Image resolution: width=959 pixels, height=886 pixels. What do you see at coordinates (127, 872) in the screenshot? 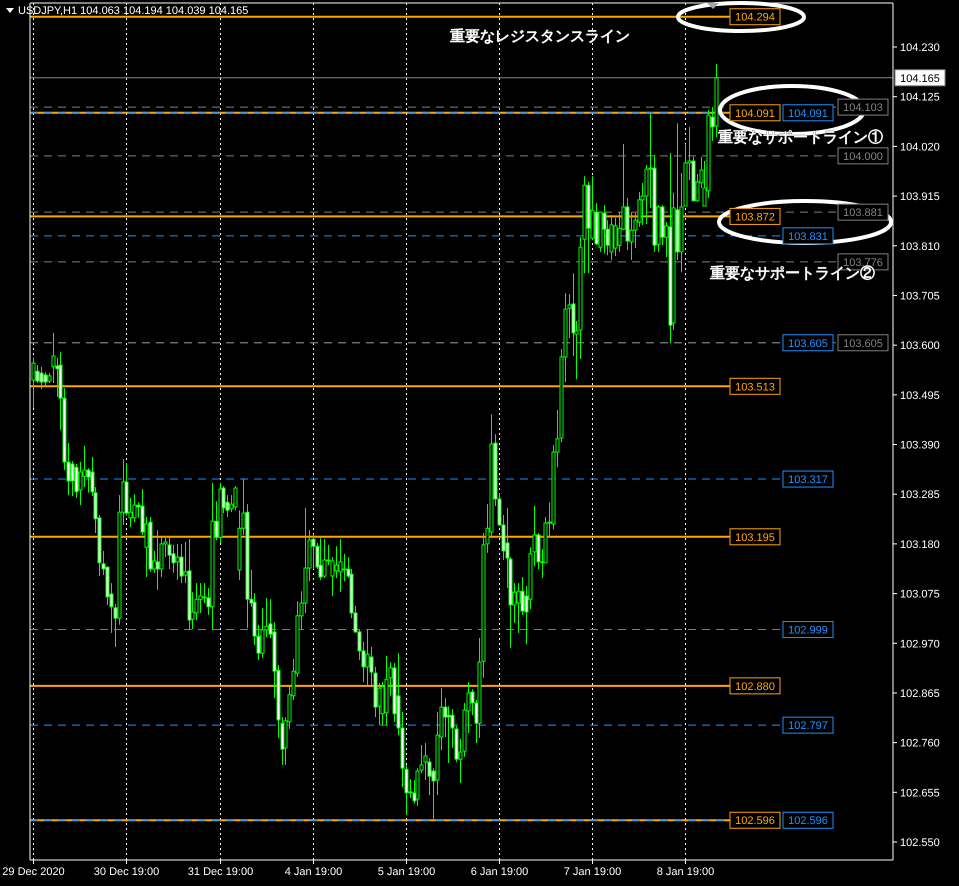
I see `x-tick-label: 30 Dec 19:00` at bounding box center [127, 872].